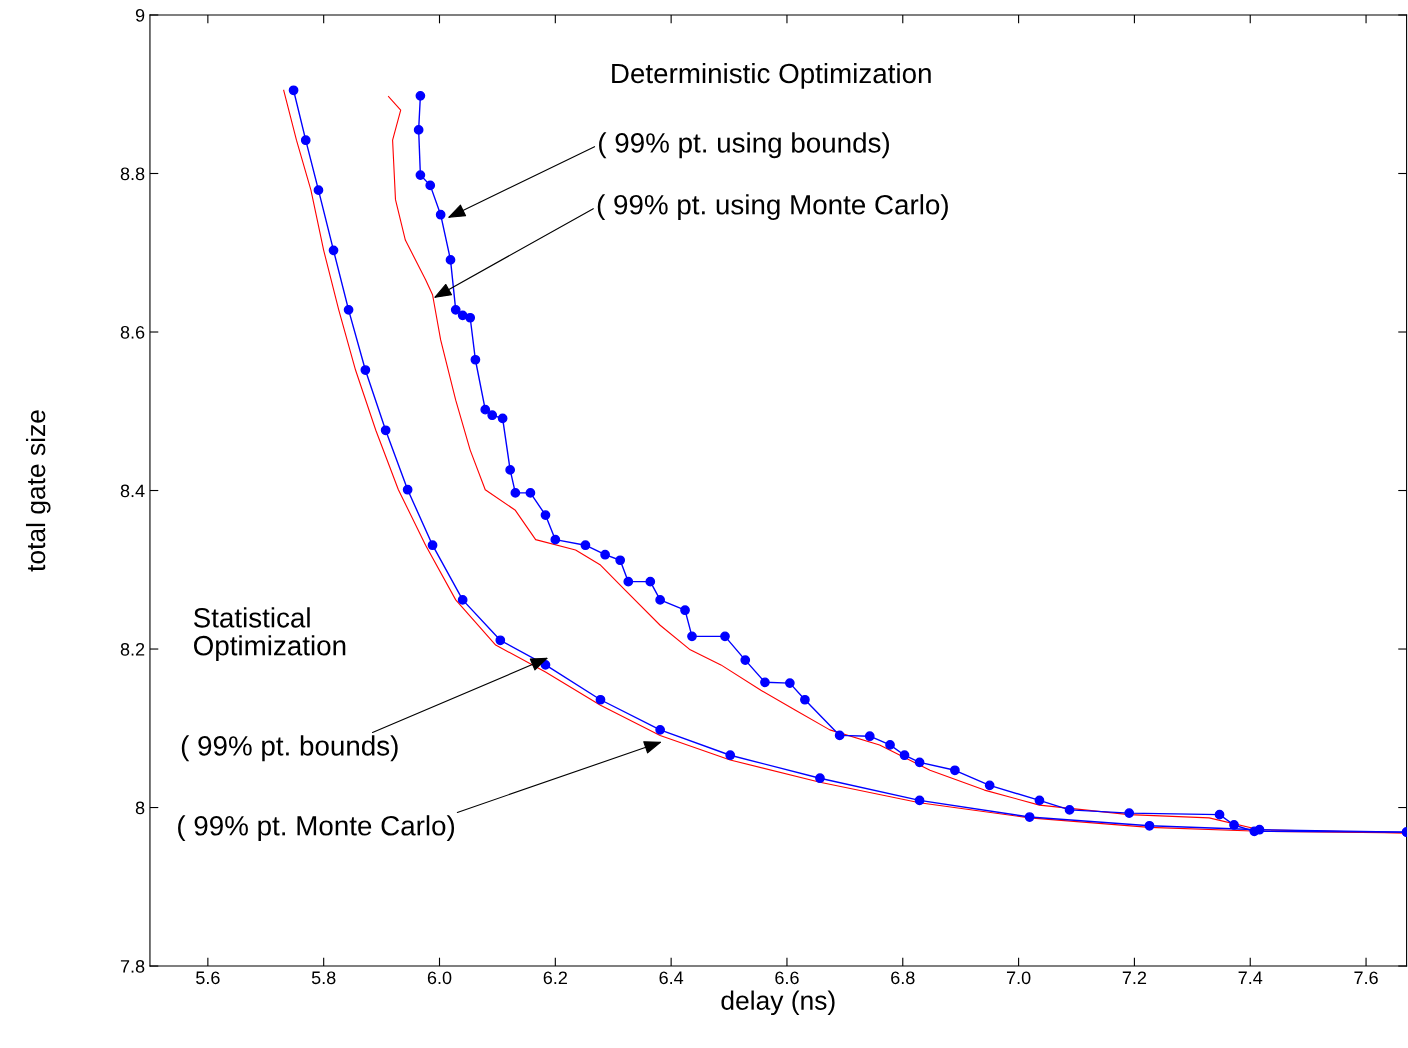  Describe the element at coordinates (132, 491) in the screenshot. I see `y-tick-label: 8.4` at that location.